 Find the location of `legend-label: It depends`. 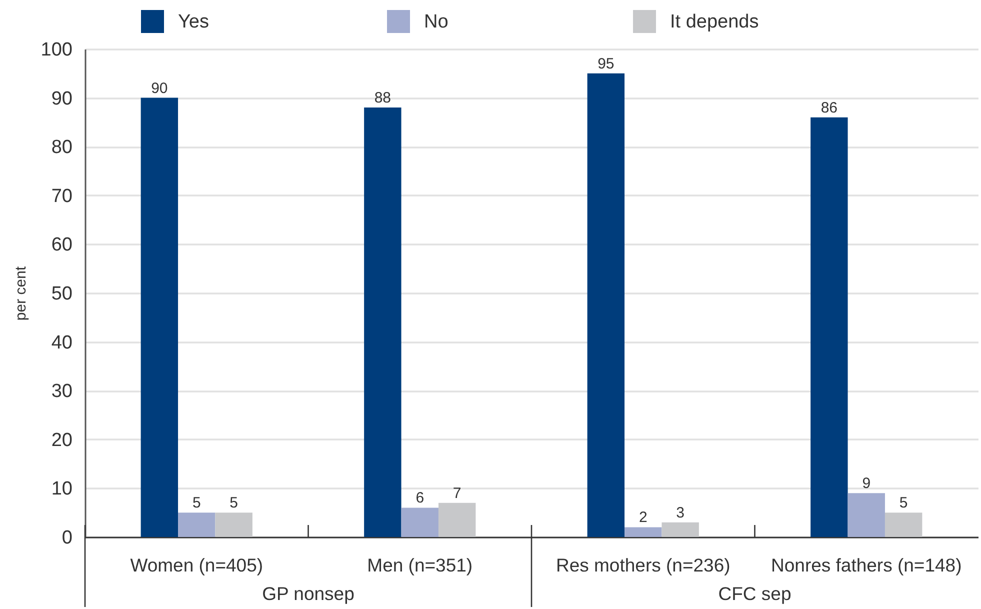

legend-label: It depends is located at coordinates (714, 22).